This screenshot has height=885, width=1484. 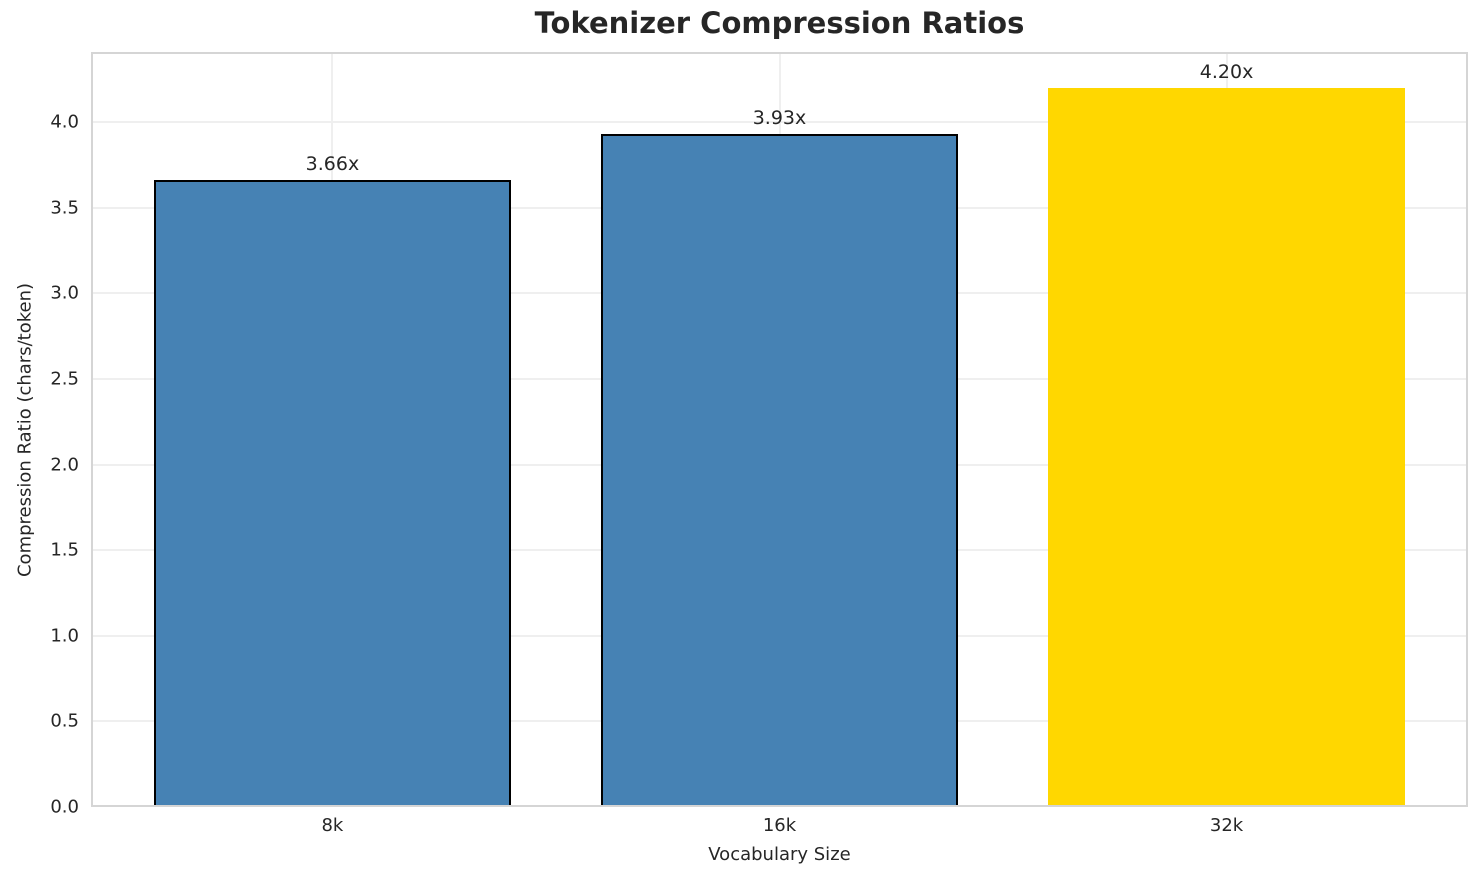 I want to click on chart-title: Tokenizer Compression Ratios, so click(x=779, y=23).